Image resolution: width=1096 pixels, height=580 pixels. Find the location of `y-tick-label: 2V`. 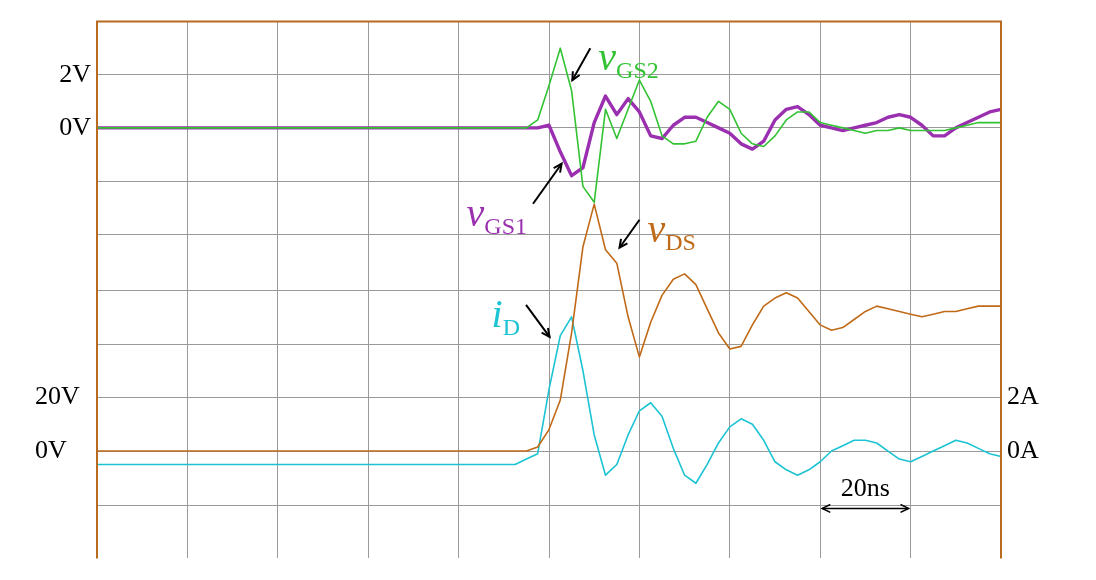

y-tick-label: 2V is located at coordinates (75, 73).